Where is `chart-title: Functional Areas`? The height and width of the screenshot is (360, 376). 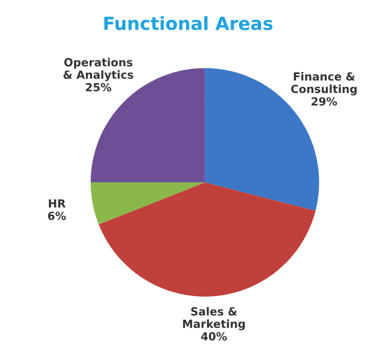 chart-title: Functional Areas is located at coordinates (188, 23).